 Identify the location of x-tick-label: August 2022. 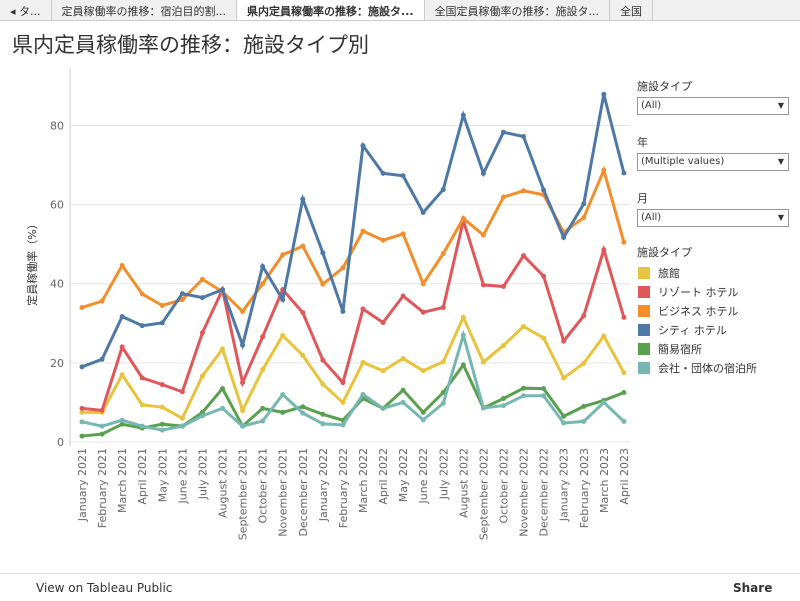
(463, 483).